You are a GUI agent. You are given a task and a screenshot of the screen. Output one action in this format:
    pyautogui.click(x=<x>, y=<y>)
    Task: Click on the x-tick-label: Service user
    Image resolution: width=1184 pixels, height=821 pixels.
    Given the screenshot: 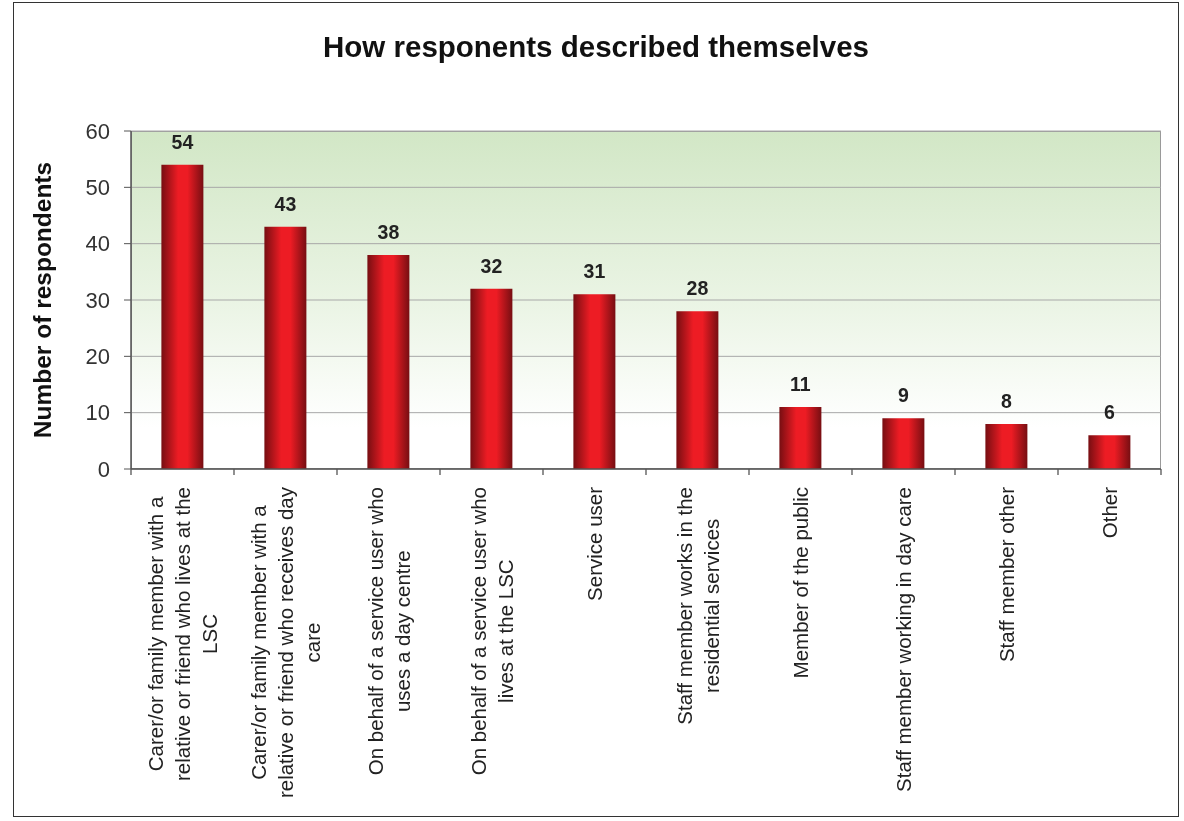 What is the action you would take?
    pyautogui.click(x=594, y=543)
    